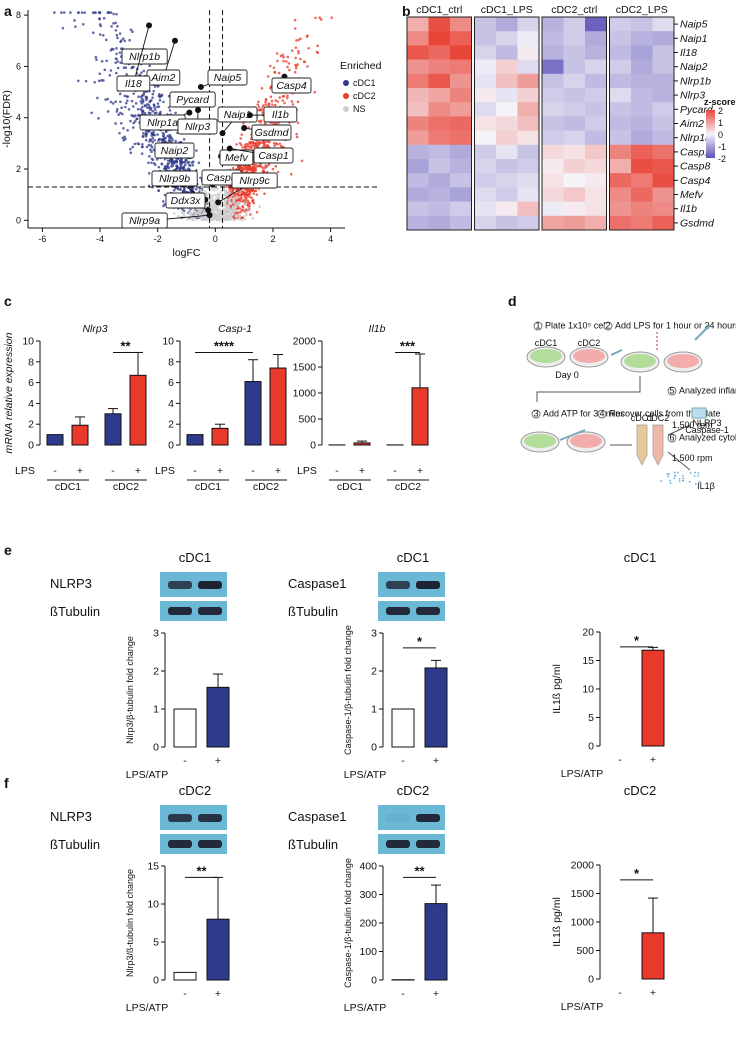  I want to click on blot-protein-label: Caspase1, so click(317, 583).